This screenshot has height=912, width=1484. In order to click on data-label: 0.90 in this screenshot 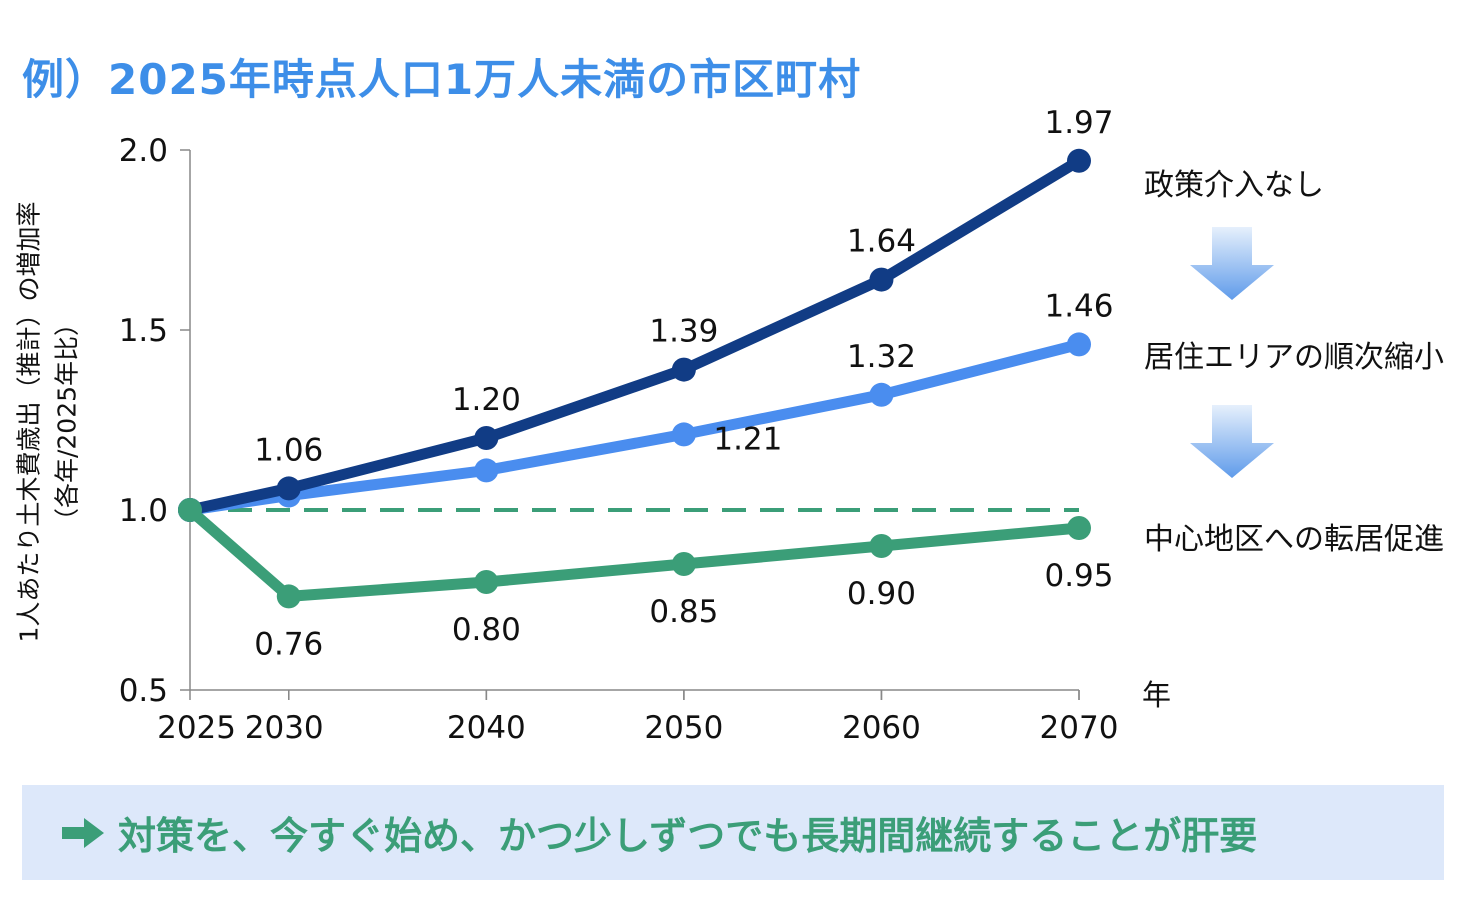, I will do `click(881, 594)`.